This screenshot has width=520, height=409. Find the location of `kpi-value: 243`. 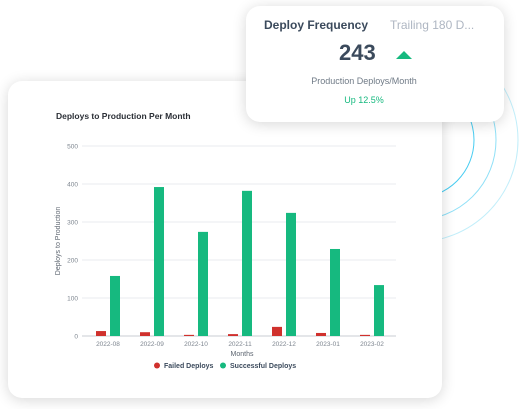

kpi-value: 243 is located at coordinates (357, 52).